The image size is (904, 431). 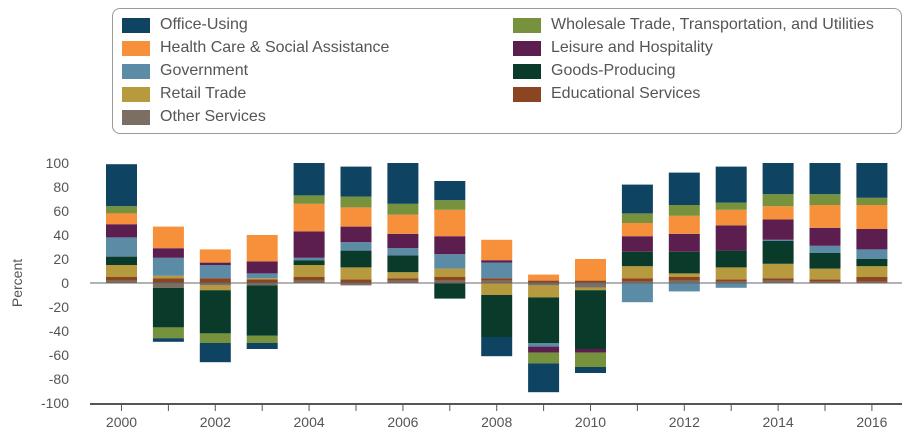 What do you see at coordinates (59, 331) in the screenshot?
I see `y-tick-label: -40` at bounding box center [59, 331].